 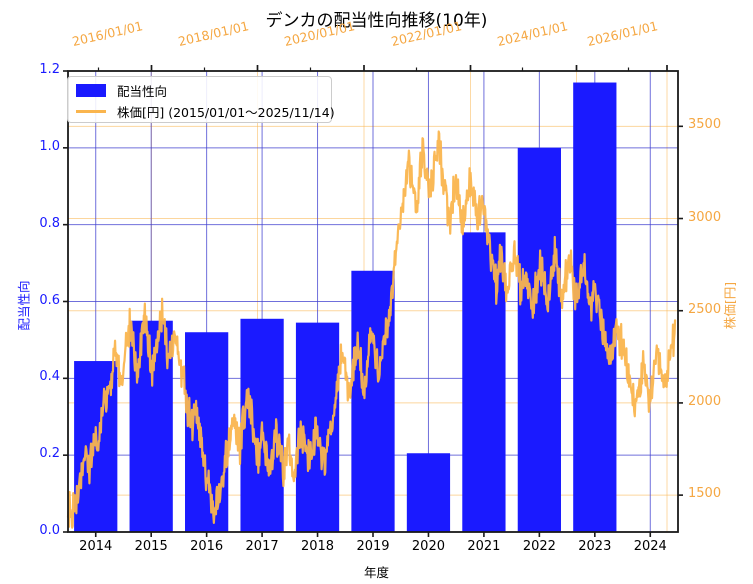 I want to click on y-left-tick-0.2: 0.2, so click(x=49, y=454).